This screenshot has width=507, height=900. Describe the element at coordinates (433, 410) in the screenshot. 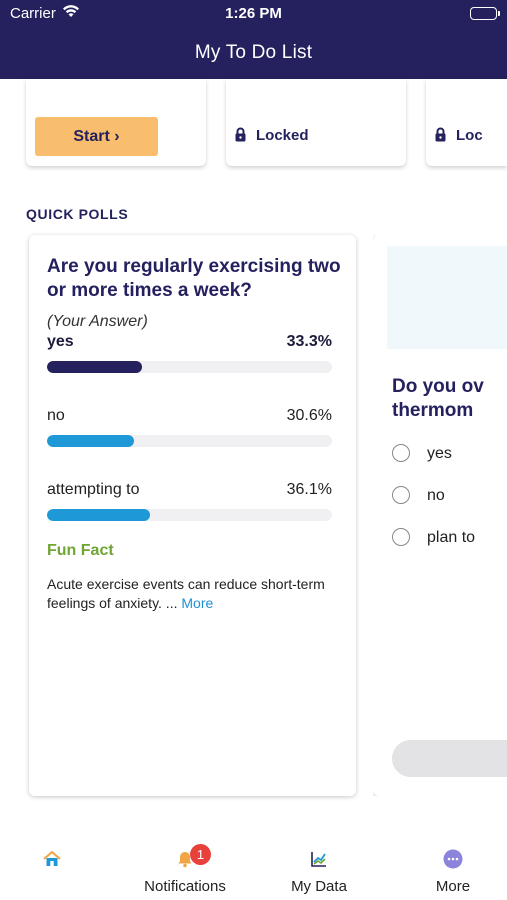

I see `poll-question-line: thermom` at that location.